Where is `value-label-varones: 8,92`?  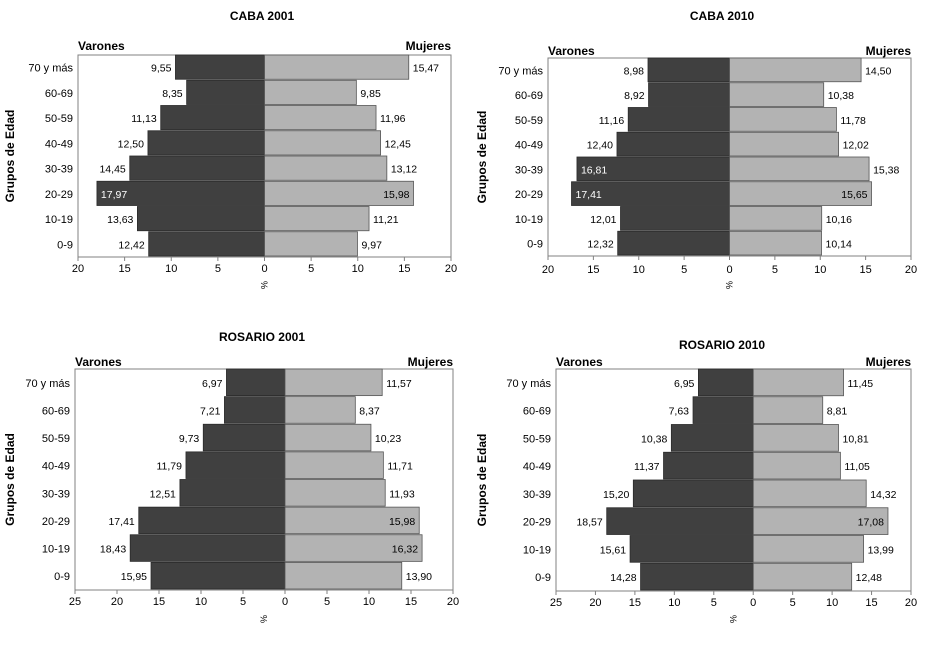 value-label-varones: 8,92 is located at coordinates (634, 96).